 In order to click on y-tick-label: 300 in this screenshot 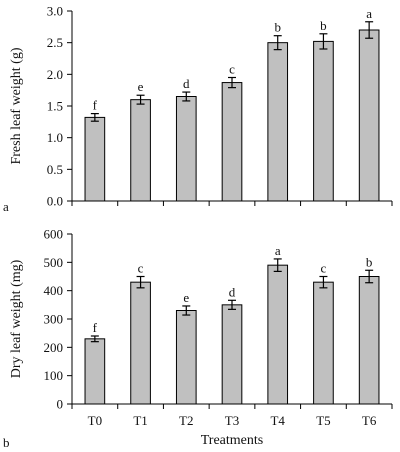, I will do `click(54, 319)`.